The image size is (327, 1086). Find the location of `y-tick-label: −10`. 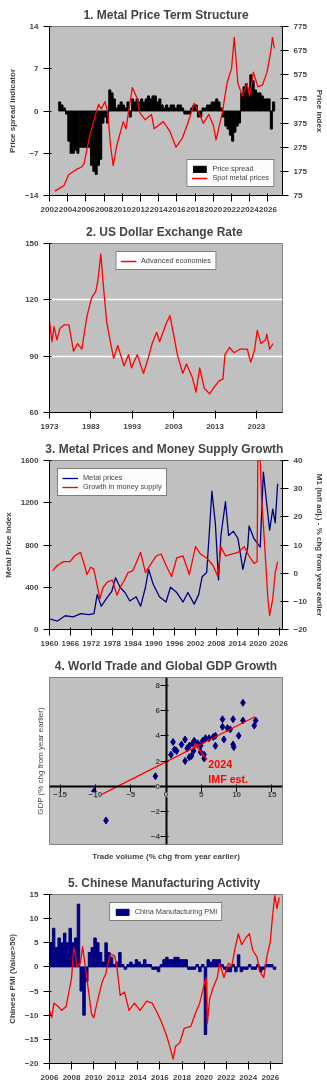

y-tick-label: −10 is located at coordinates (32, 1015).